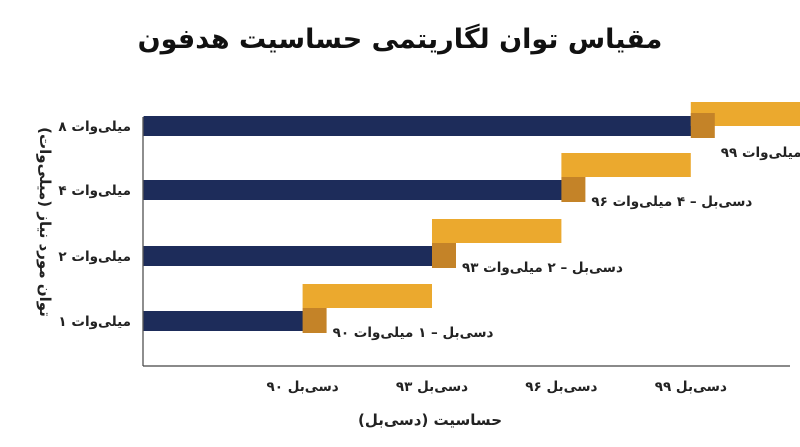 The height and width of the screenshot is (447, 800). What do you see at coordinates (303, 387) in the screenshot?
I see `x-tick-label: ۹۰ دسی‌بل` at bounding box center [303, 387].